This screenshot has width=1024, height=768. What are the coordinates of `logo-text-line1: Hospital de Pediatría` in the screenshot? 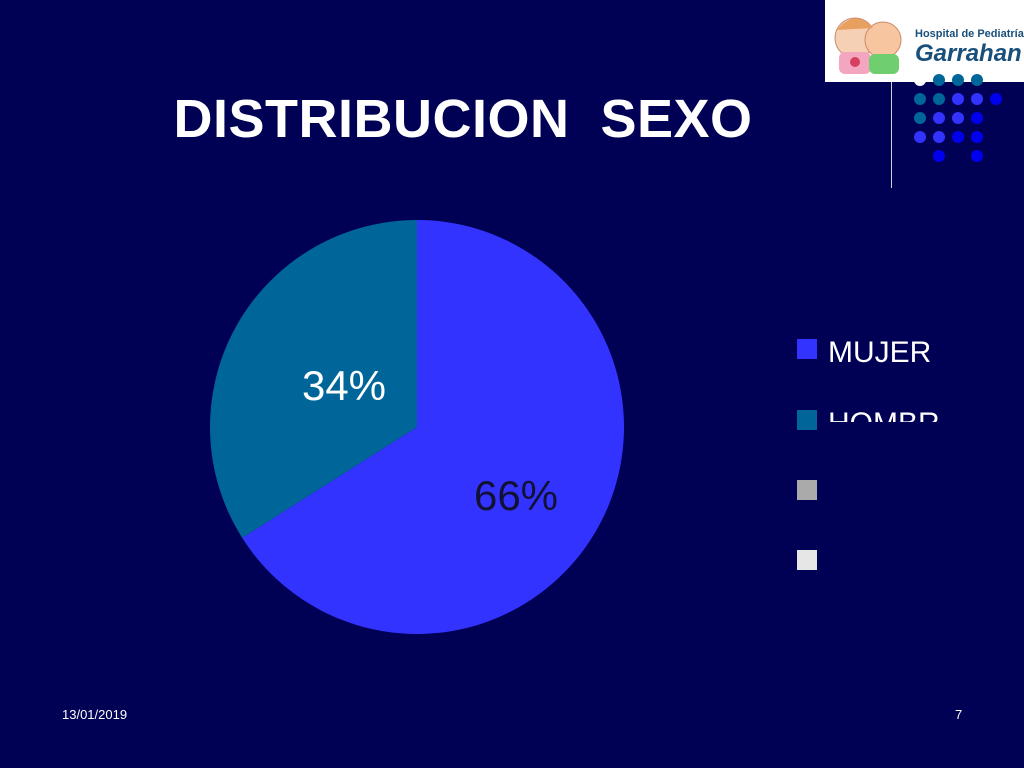 It's located at (969, 34).